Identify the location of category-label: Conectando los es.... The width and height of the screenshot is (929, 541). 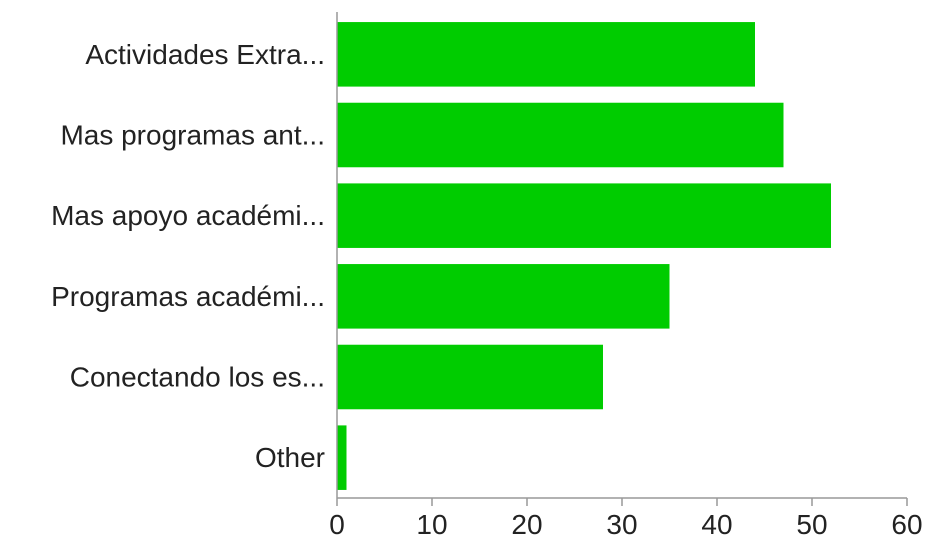
(197, 377).